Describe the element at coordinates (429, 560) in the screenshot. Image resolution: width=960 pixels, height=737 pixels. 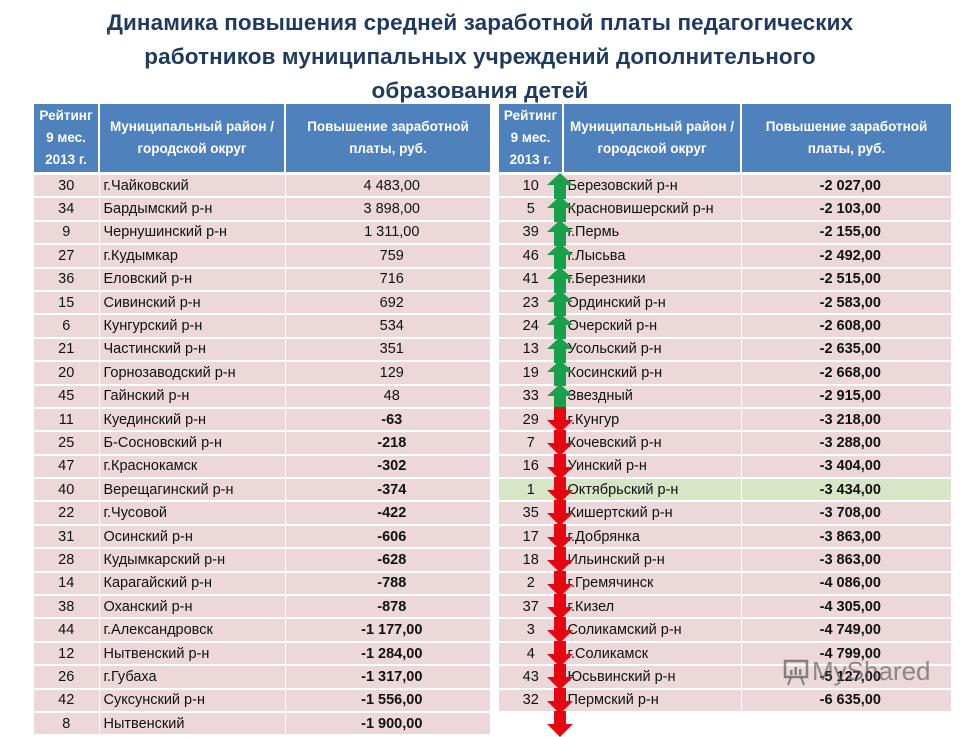
I see `increase-cell: -628` at that location.